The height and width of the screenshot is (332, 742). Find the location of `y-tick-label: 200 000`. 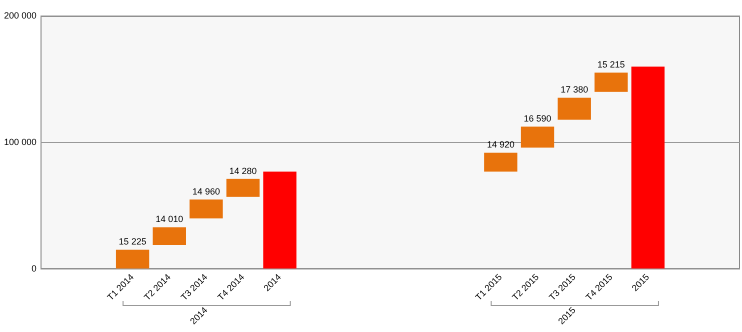

y-tick-label: 200 000 is located at coordinates (20, 15).